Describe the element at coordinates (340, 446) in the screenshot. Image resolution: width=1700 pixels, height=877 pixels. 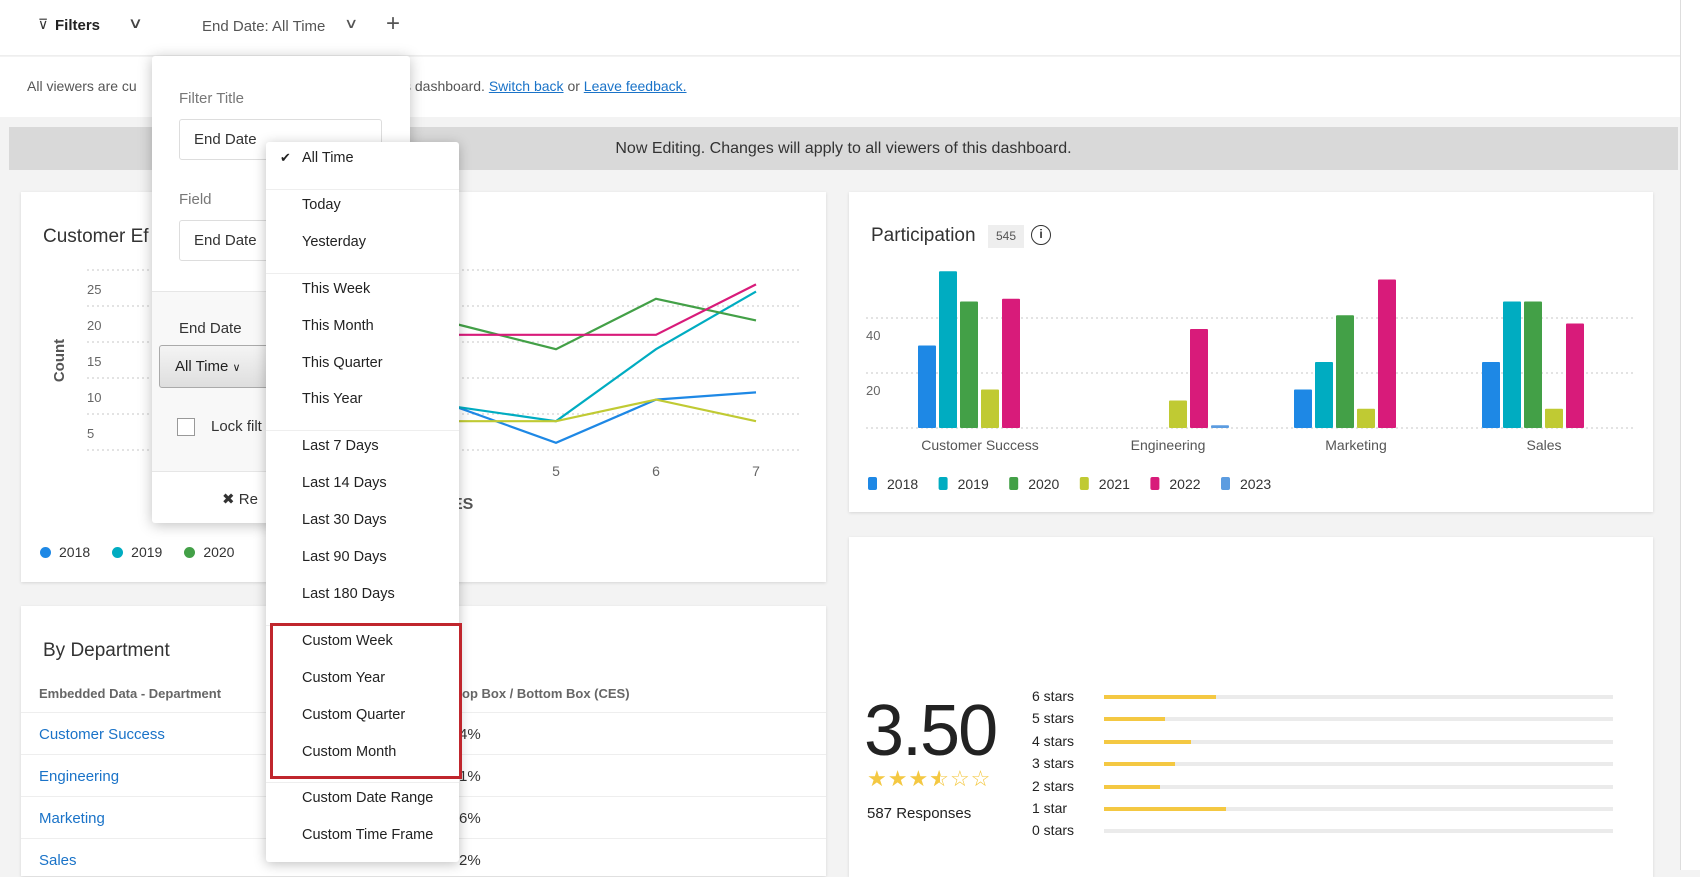
I see `menu-item-last-7-days: Last 7 Days` at that location.